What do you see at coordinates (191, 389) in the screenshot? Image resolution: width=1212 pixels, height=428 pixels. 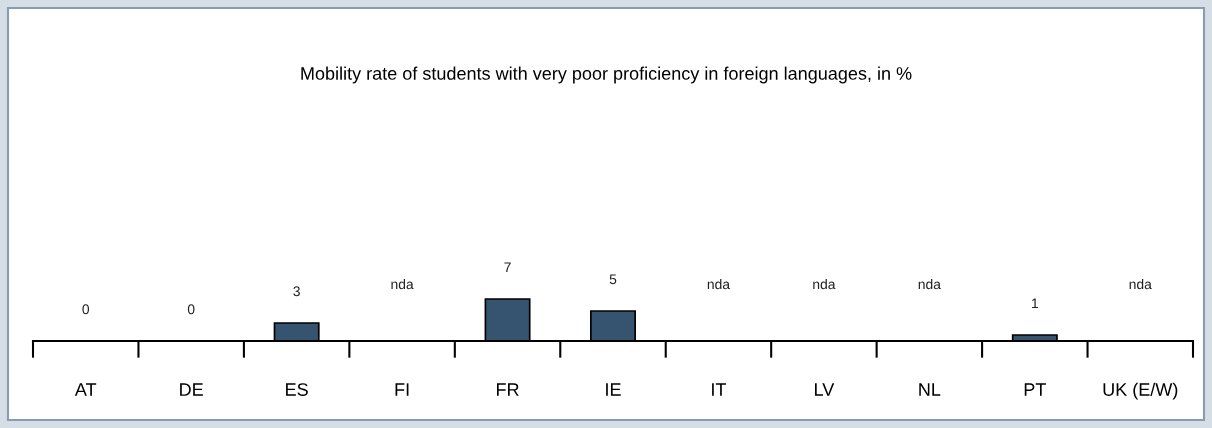 I see `x-tick-label: DE` at bounding box center [191, 389].